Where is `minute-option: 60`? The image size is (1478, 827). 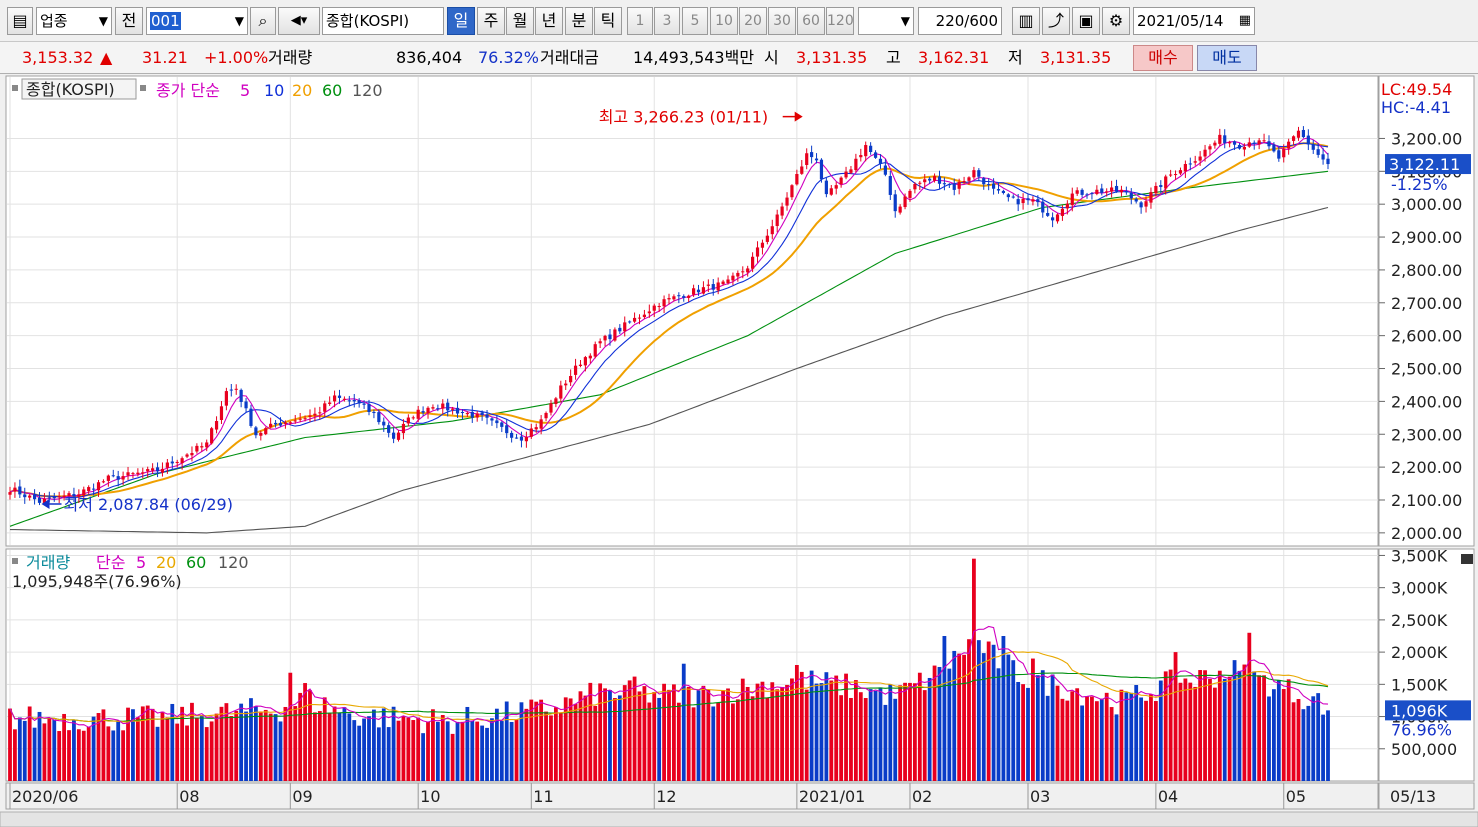
minute-option: 60 is located at coordinates (811, 21).